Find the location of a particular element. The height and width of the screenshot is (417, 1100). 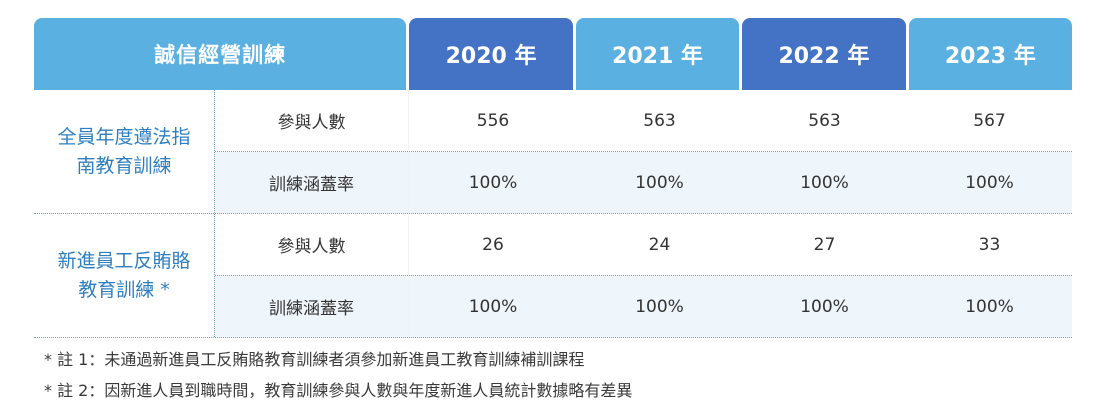

value-cell: 33 is located at coordinates (989, 244).